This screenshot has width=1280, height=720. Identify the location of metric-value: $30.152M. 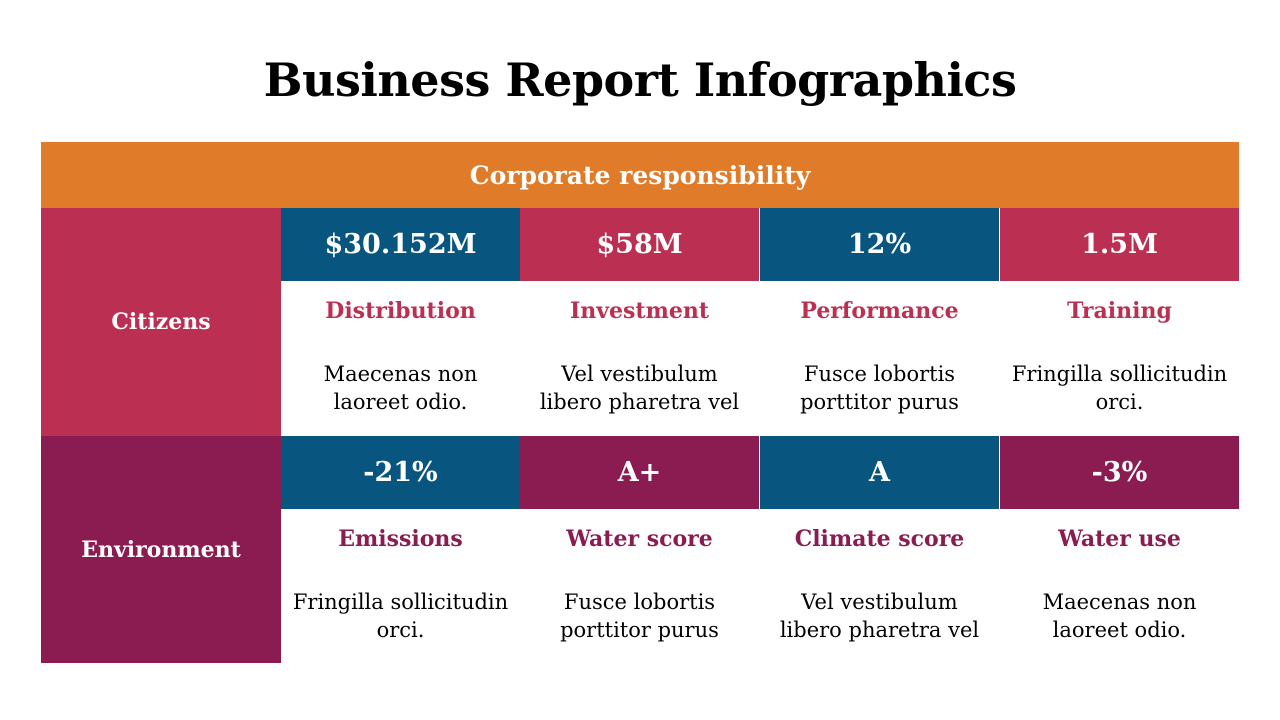
(400, 244).